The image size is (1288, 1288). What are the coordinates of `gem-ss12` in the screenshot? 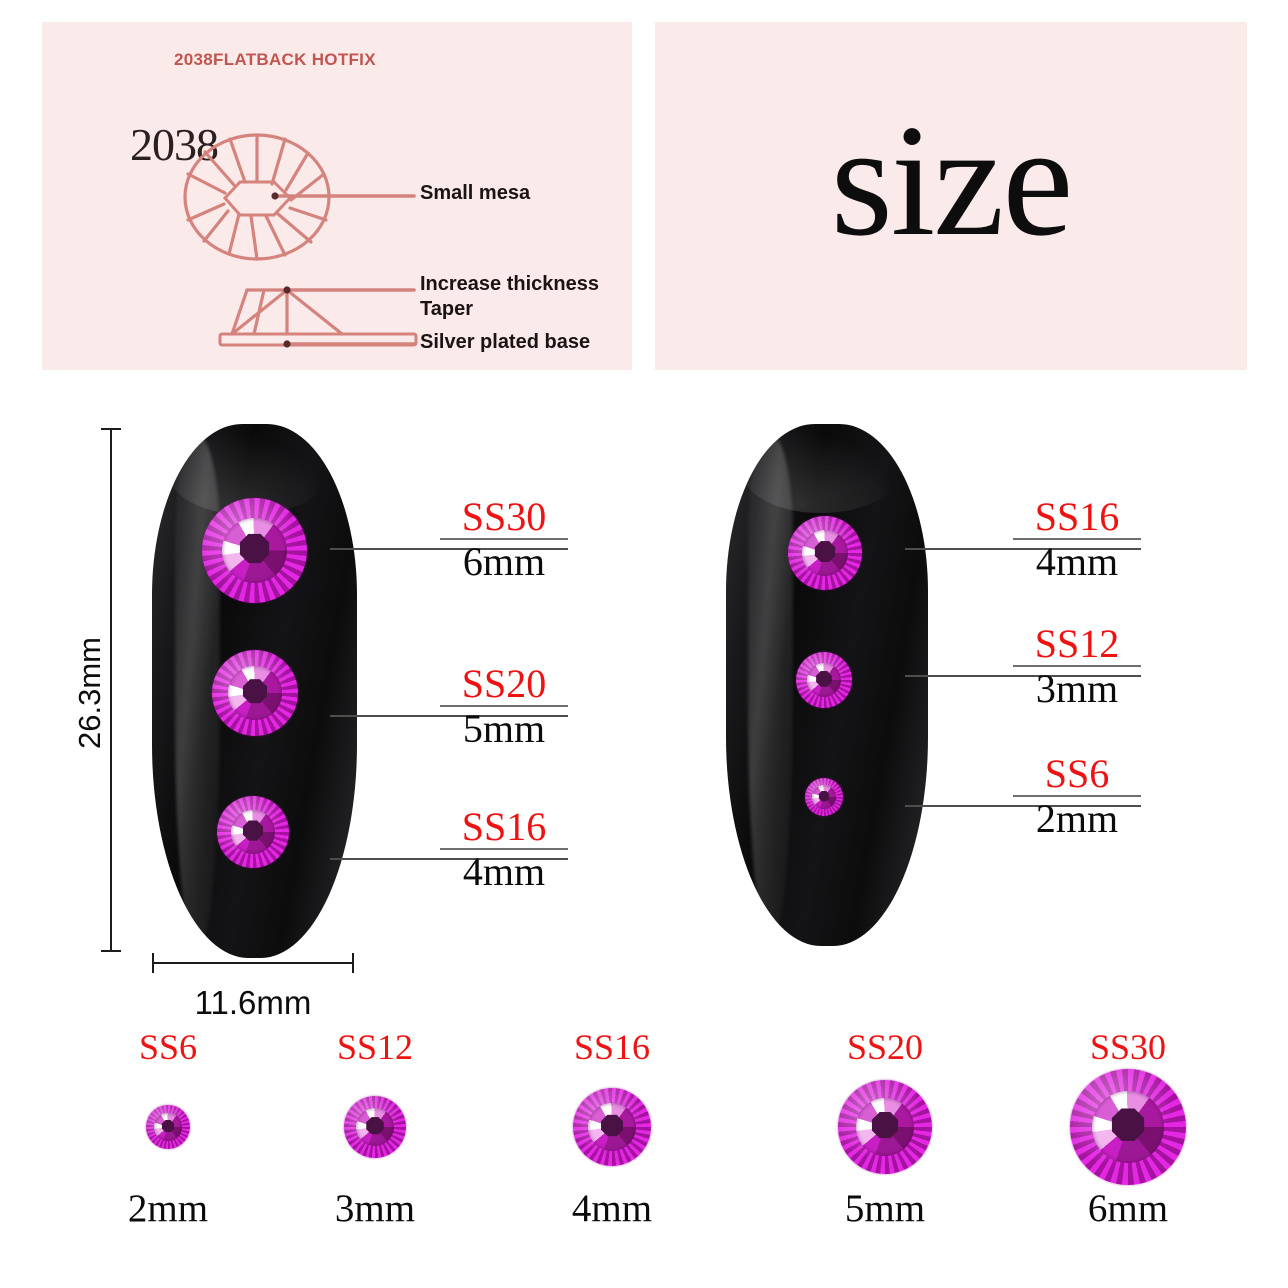 It's located at (824, 680).